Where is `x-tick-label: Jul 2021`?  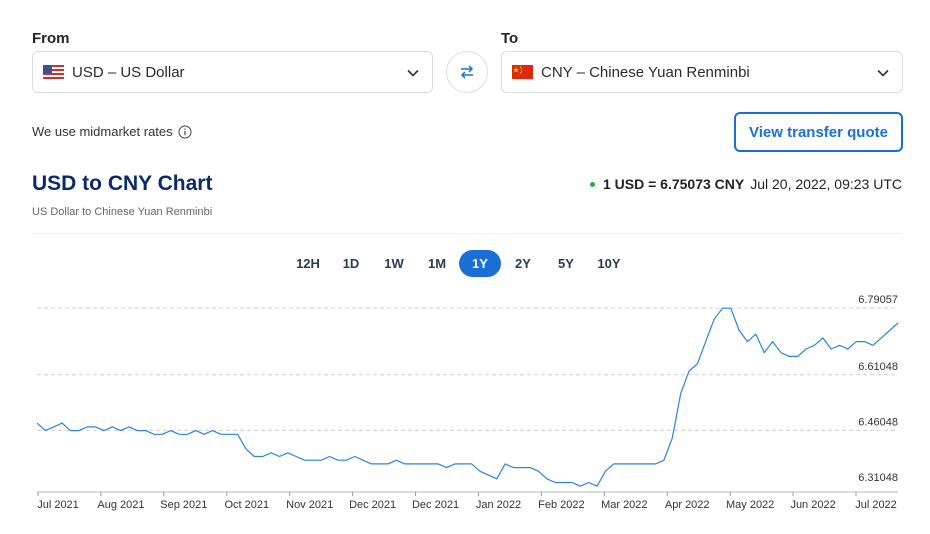
x-tick-label: Jul 2021 is located at coordinates (58, 505).